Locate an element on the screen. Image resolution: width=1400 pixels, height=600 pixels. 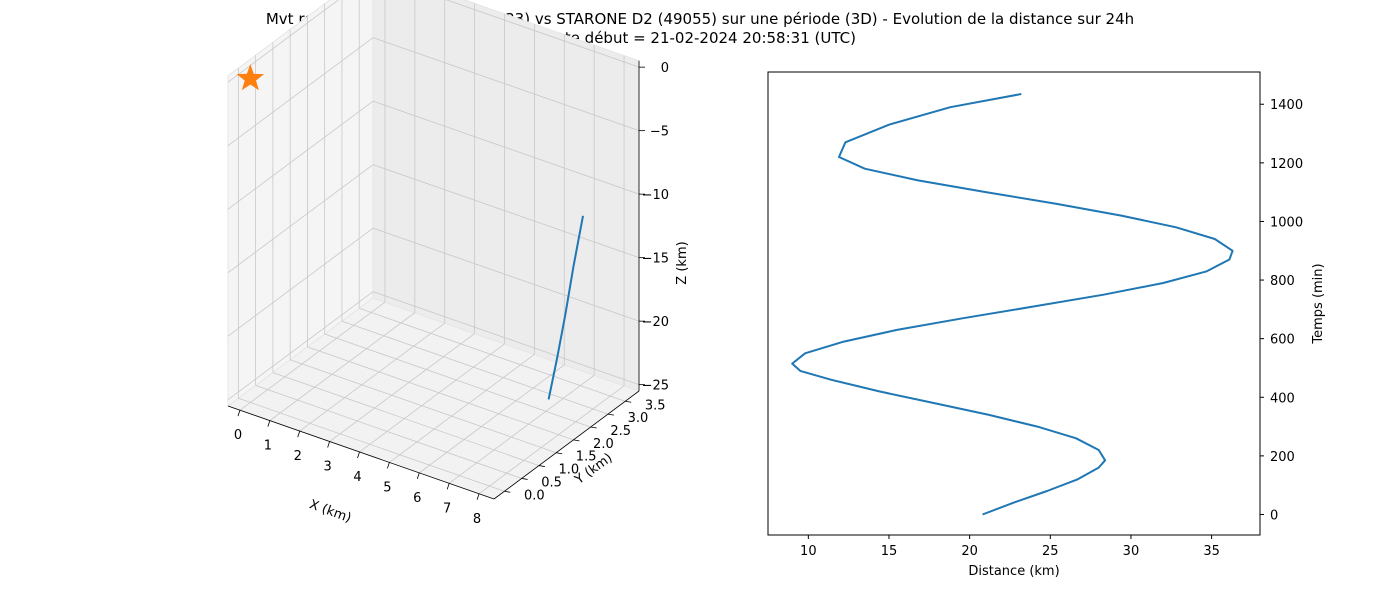
x-tick-label: 7 is located at coordinates (447, 508).